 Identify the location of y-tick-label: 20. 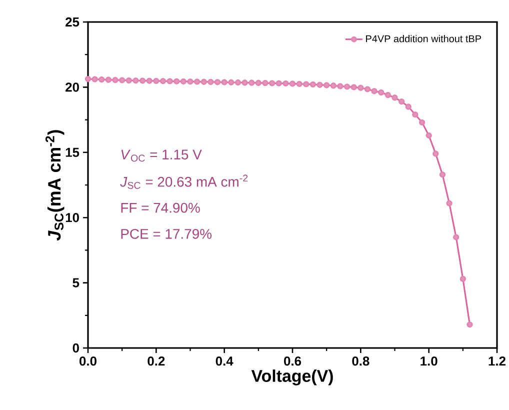
(72, 87).